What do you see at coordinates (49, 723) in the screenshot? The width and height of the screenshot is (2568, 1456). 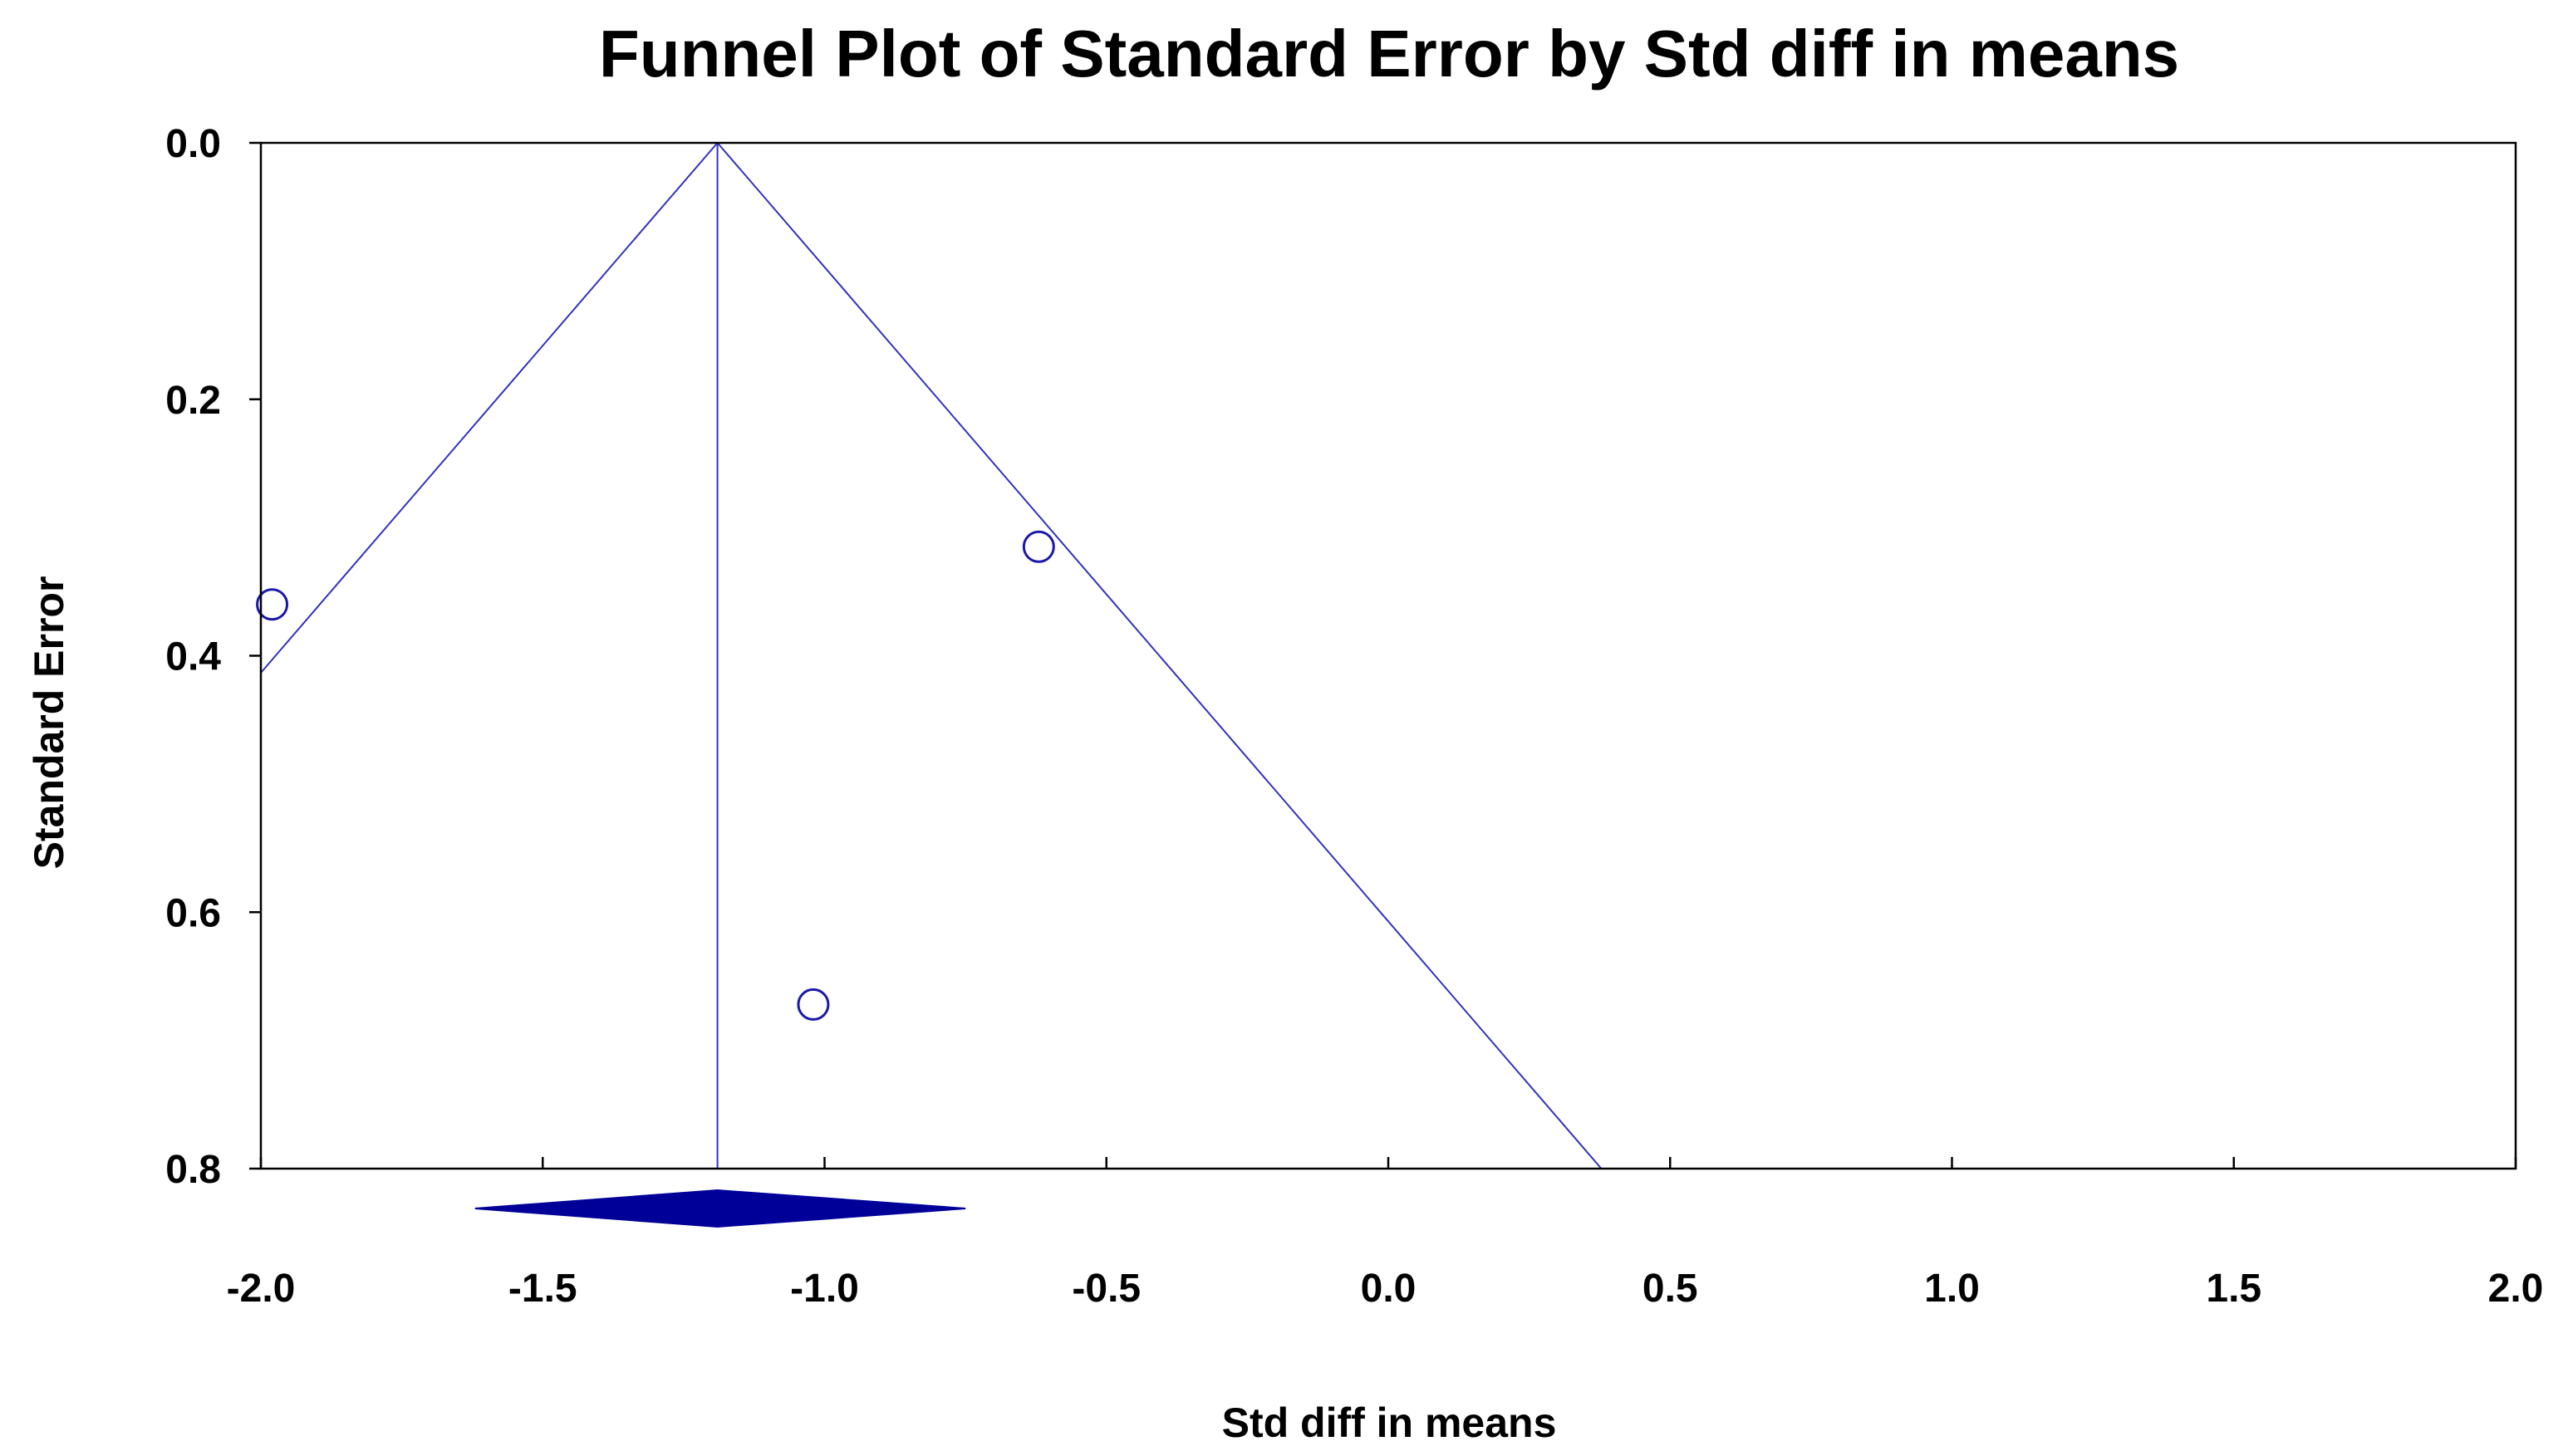 I see `y-axis-label: Standard Error` at bounding box center [49, 723].